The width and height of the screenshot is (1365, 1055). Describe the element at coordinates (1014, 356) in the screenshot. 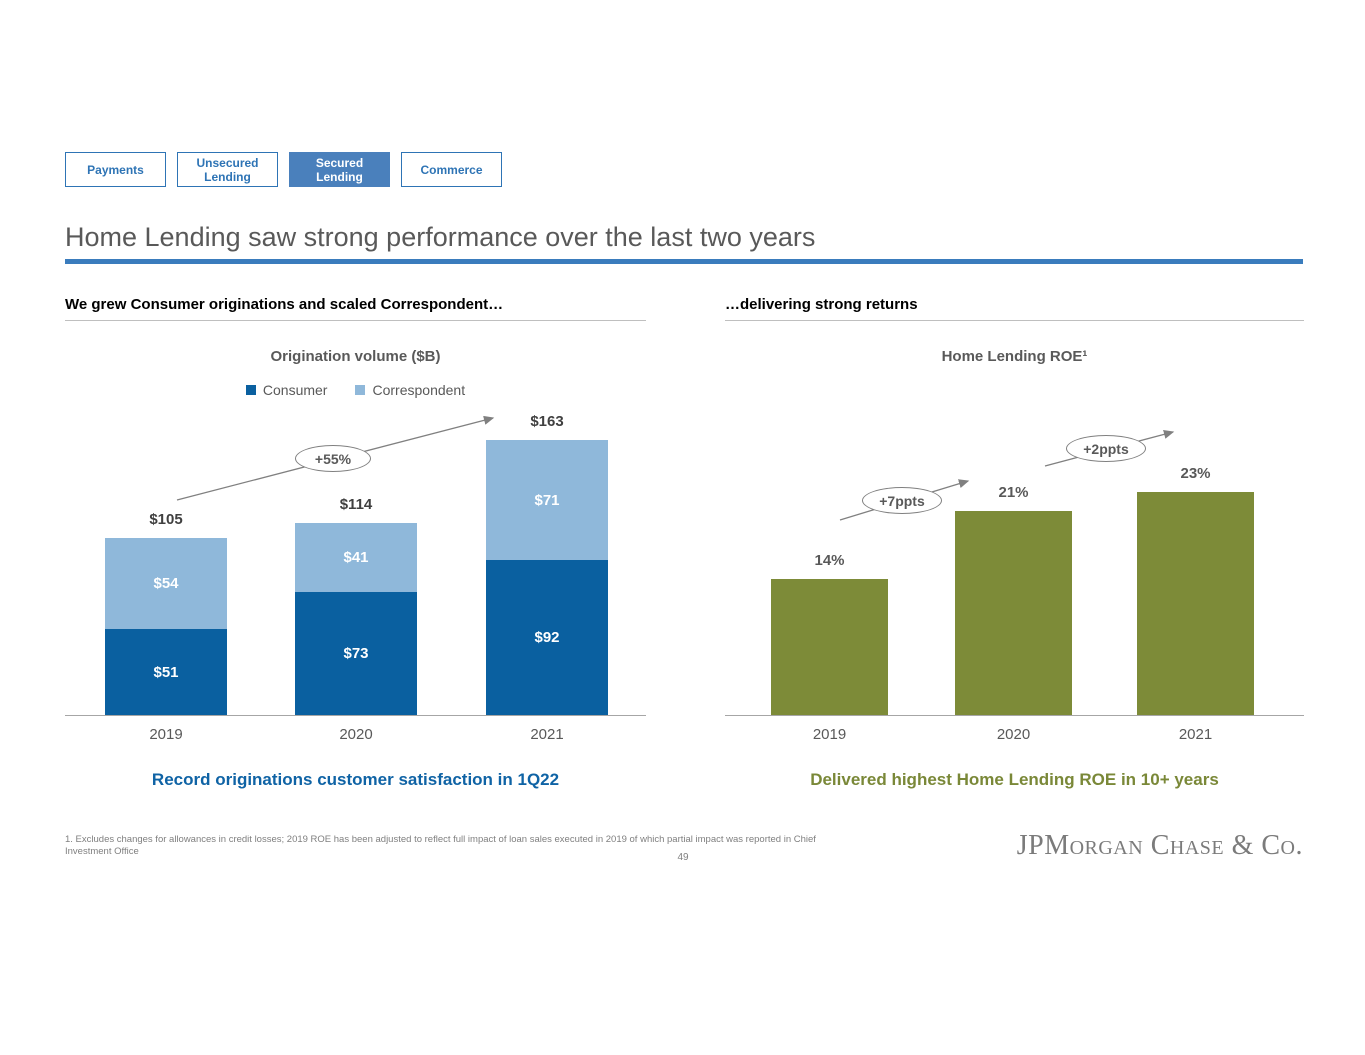

I see `roe-chart-title: Home Lending ROE¹` at that location.